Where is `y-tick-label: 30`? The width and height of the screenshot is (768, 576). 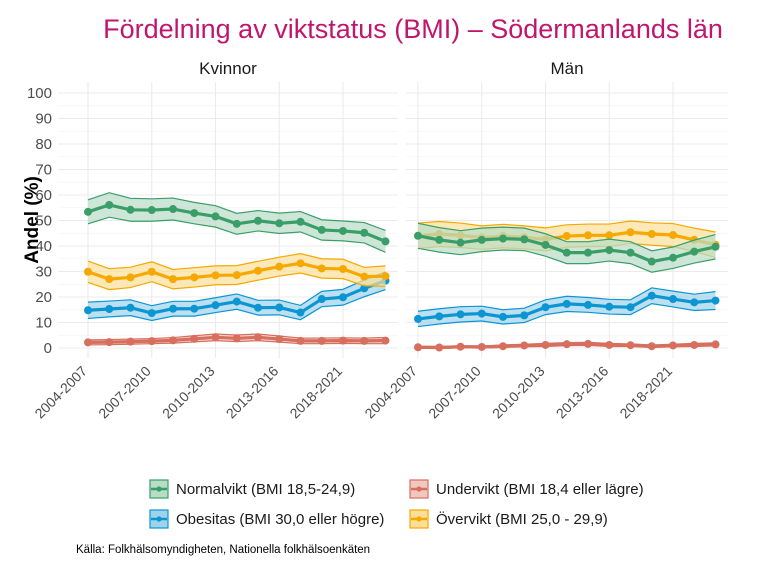 y-tick-label: 30 is located at coordinates (43, 272).